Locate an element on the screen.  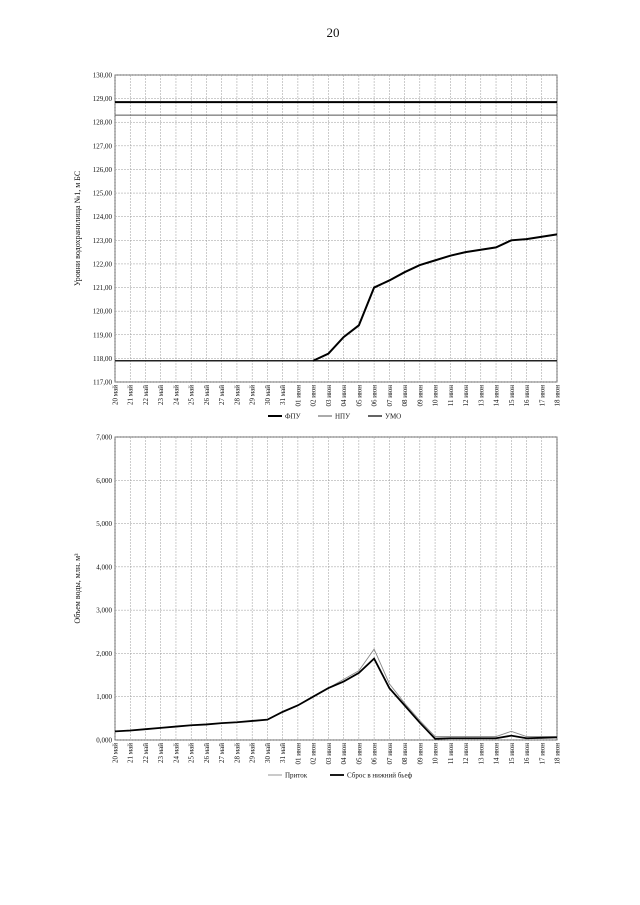
legend-label: Сброс в нижний бьеф is located at coordinates (380, 776).